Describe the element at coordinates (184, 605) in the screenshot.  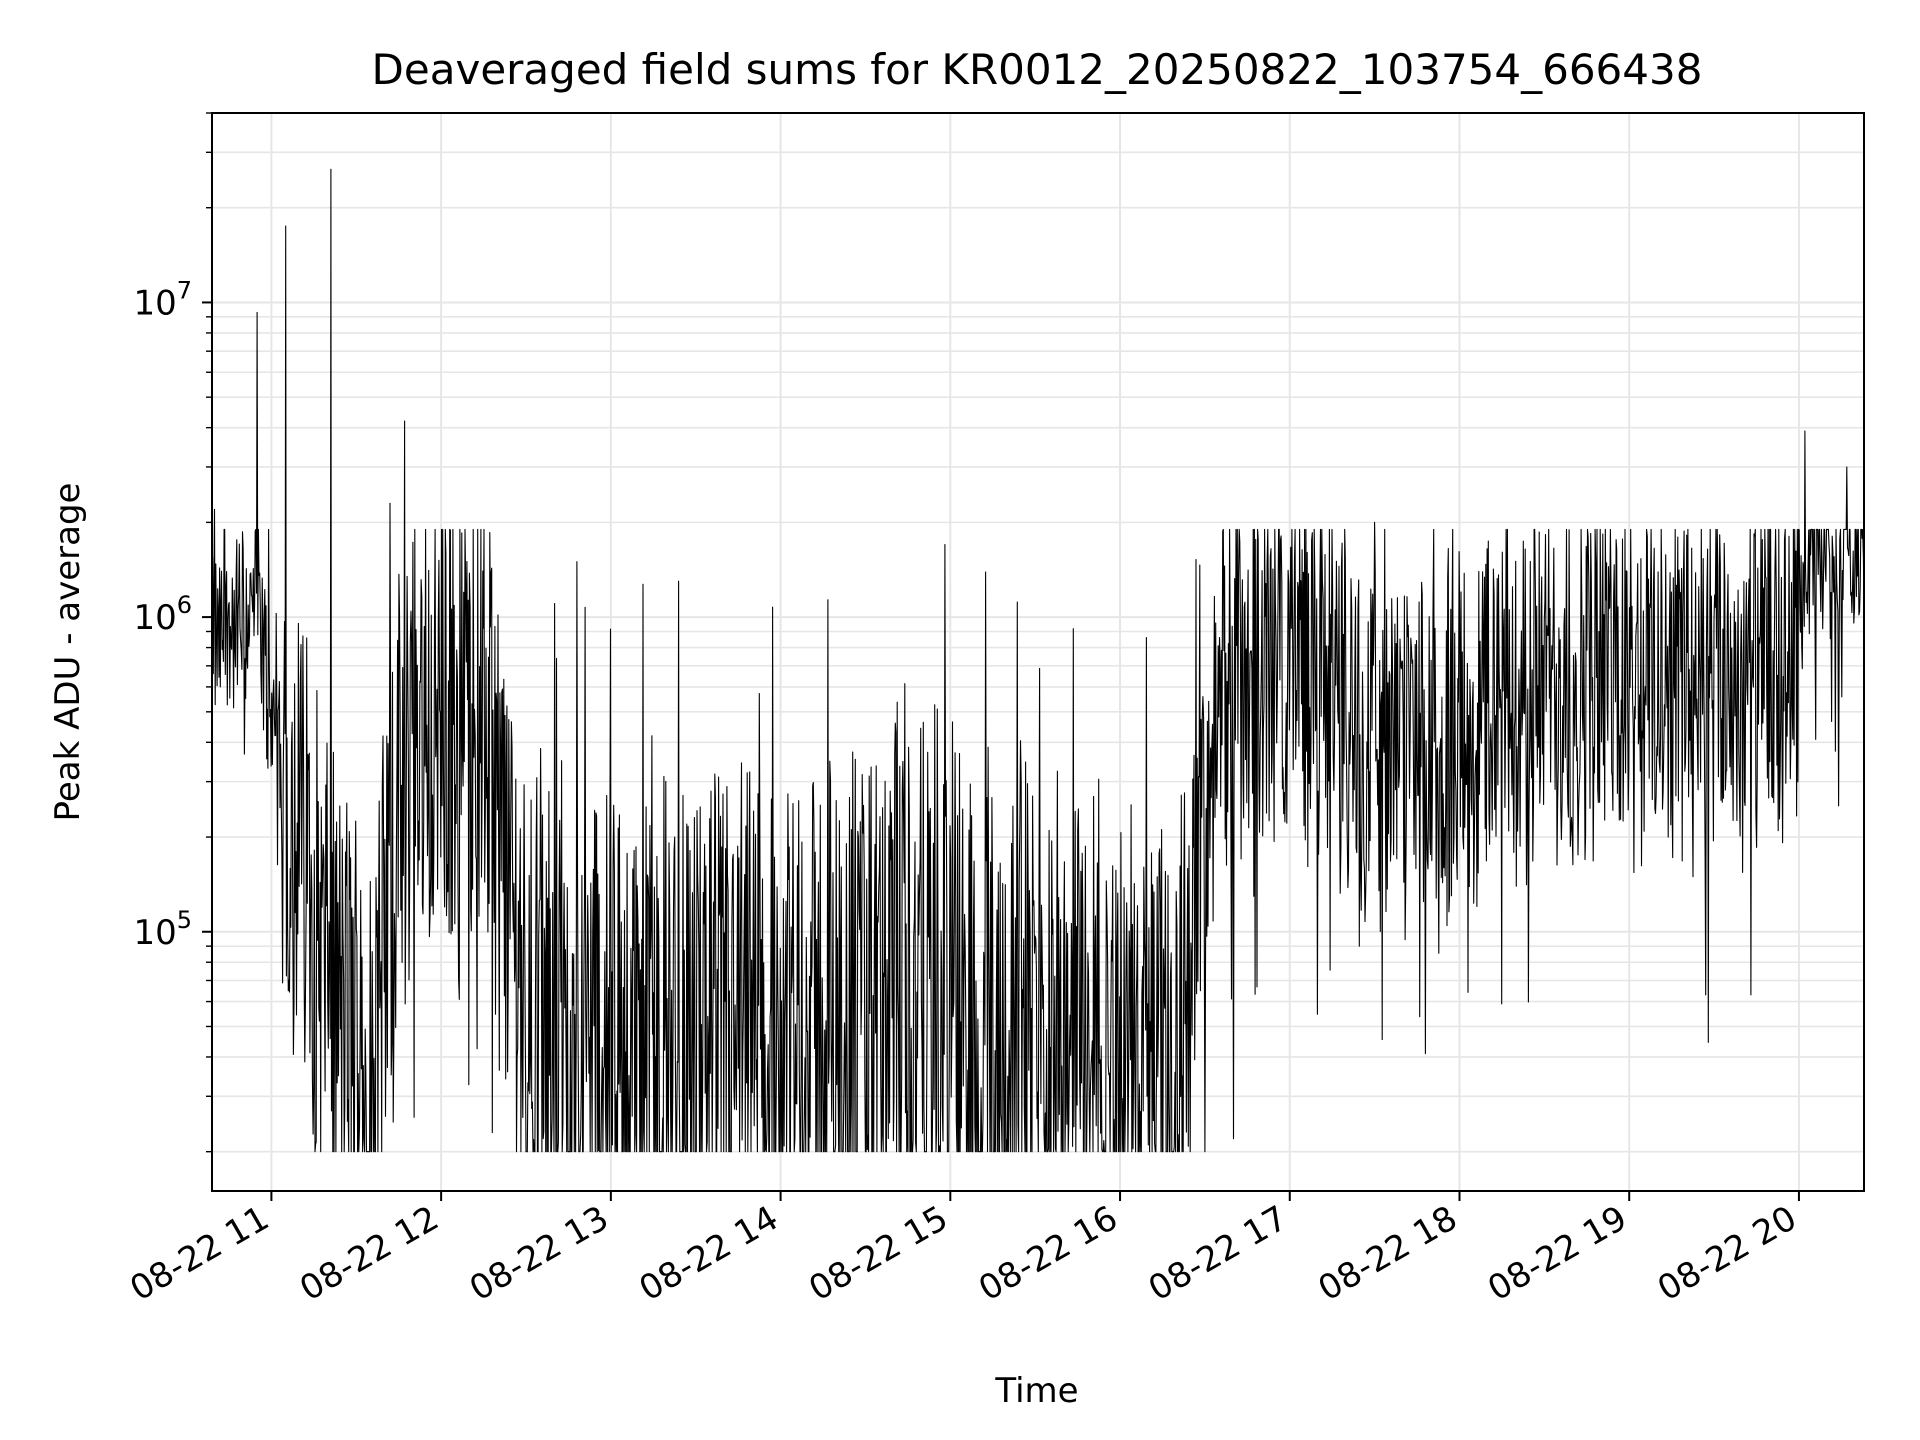
I see `y-tick-label-exponent: 6` at that location.